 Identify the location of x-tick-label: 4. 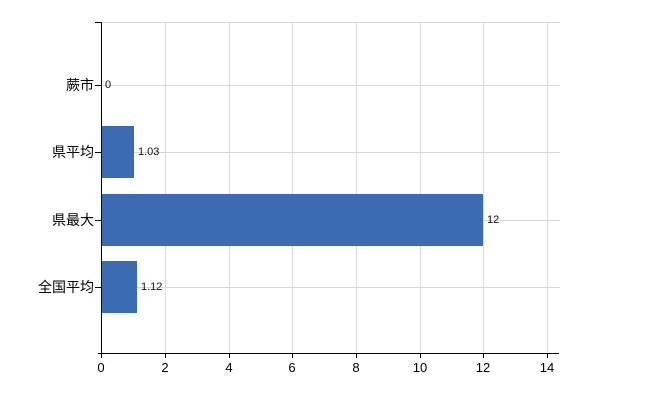
(229, 367).